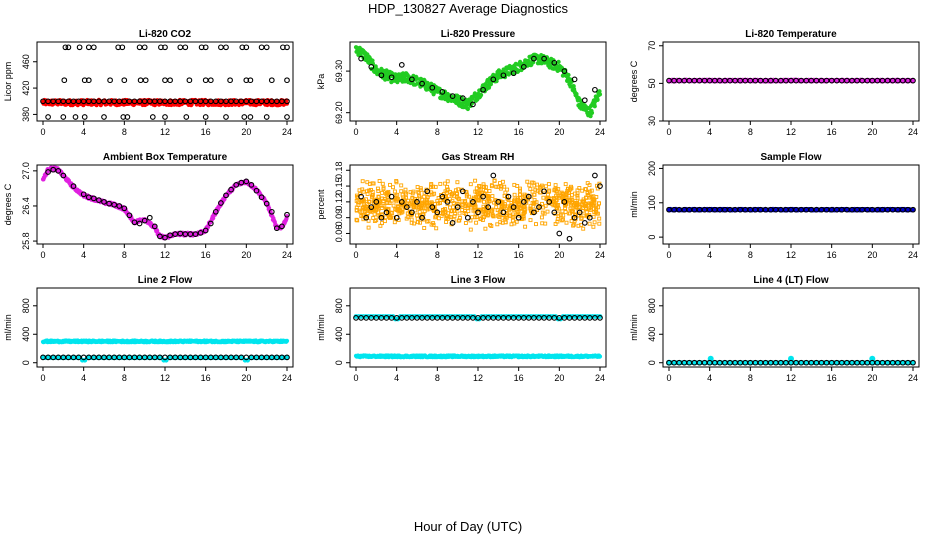 The image size is (936, 540). Describe the element at coordinates (165, 341) in the screenshot. I see `series-raw` at that location.